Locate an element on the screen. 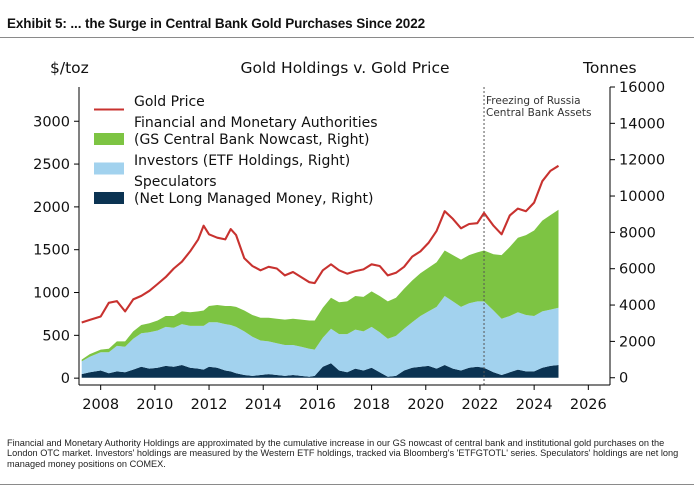 The height and width of the screenshot is (489, 694). area-investors is located at coordinates (320, 336).